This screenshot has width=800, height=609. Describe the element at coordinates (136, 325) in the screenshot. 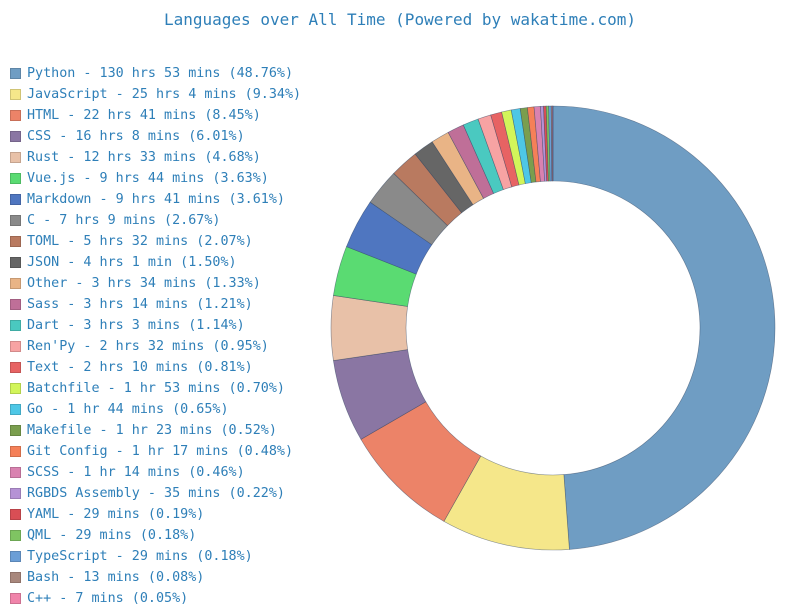

I see `legend-label: Dart - 3 hrs 3 mins (1.14%)` at that location.